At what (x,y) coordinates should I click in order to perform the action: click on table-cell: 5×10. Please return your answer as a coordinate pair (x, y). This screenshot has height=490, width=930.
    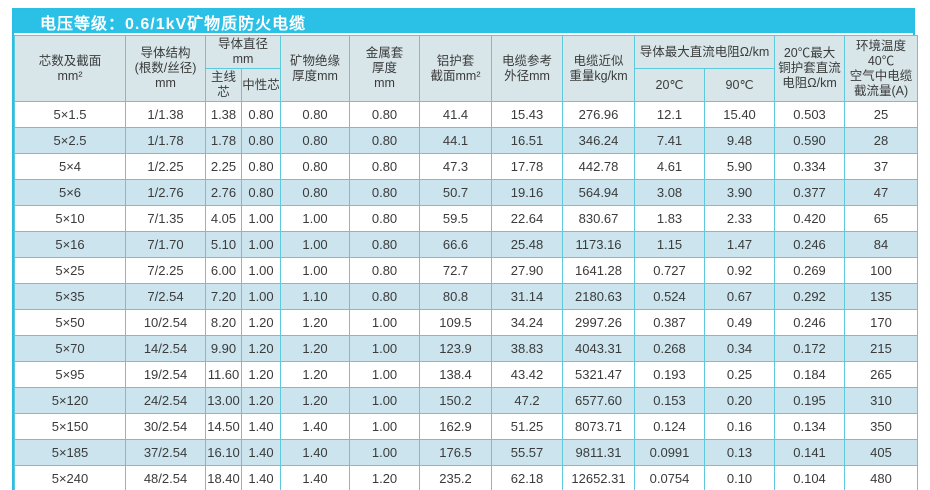
    Looking at the image, I should click on (70, 218).